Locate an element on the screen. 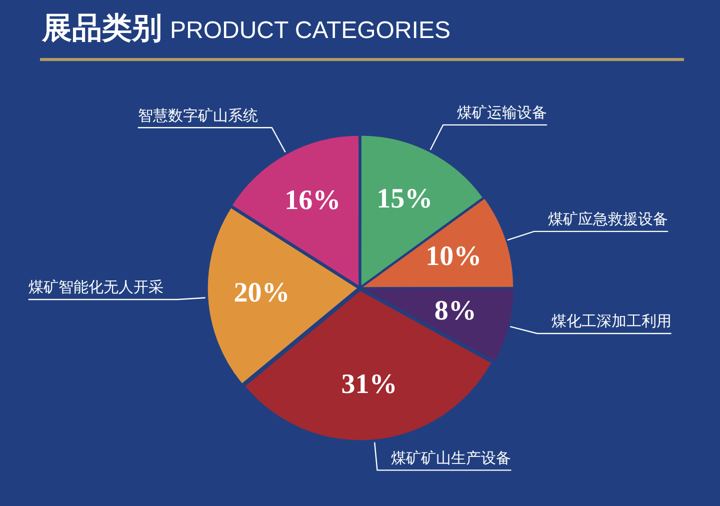 This screenshot has height=506, width=720. data-label: 15% is located at coordinates (404, 199).